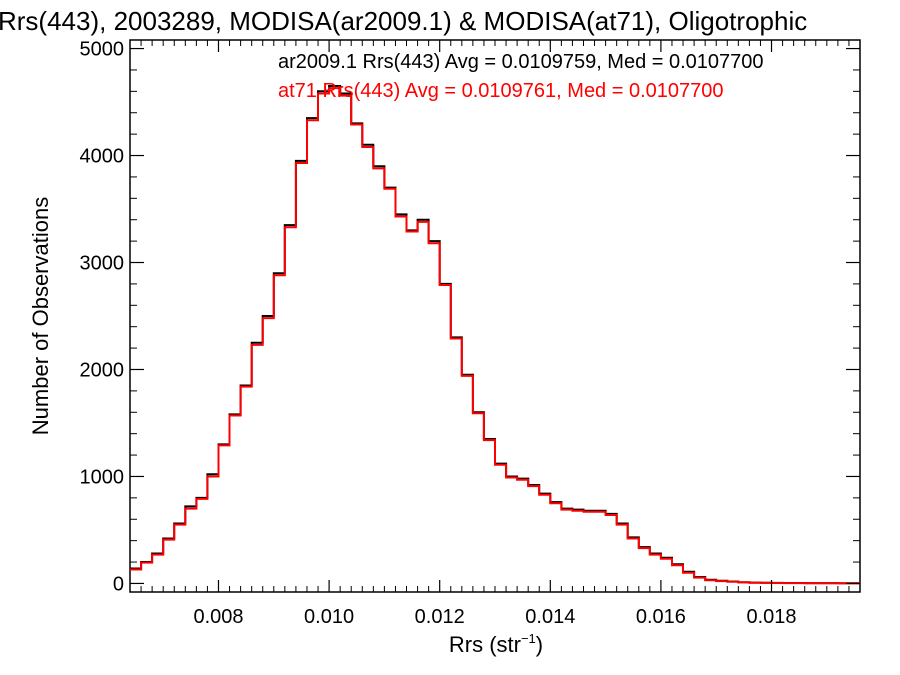  What do you see at coordinates (329, 617) in the screenshot?
I see `x-tick-label: 0.010` at bounding box center [329, 617].